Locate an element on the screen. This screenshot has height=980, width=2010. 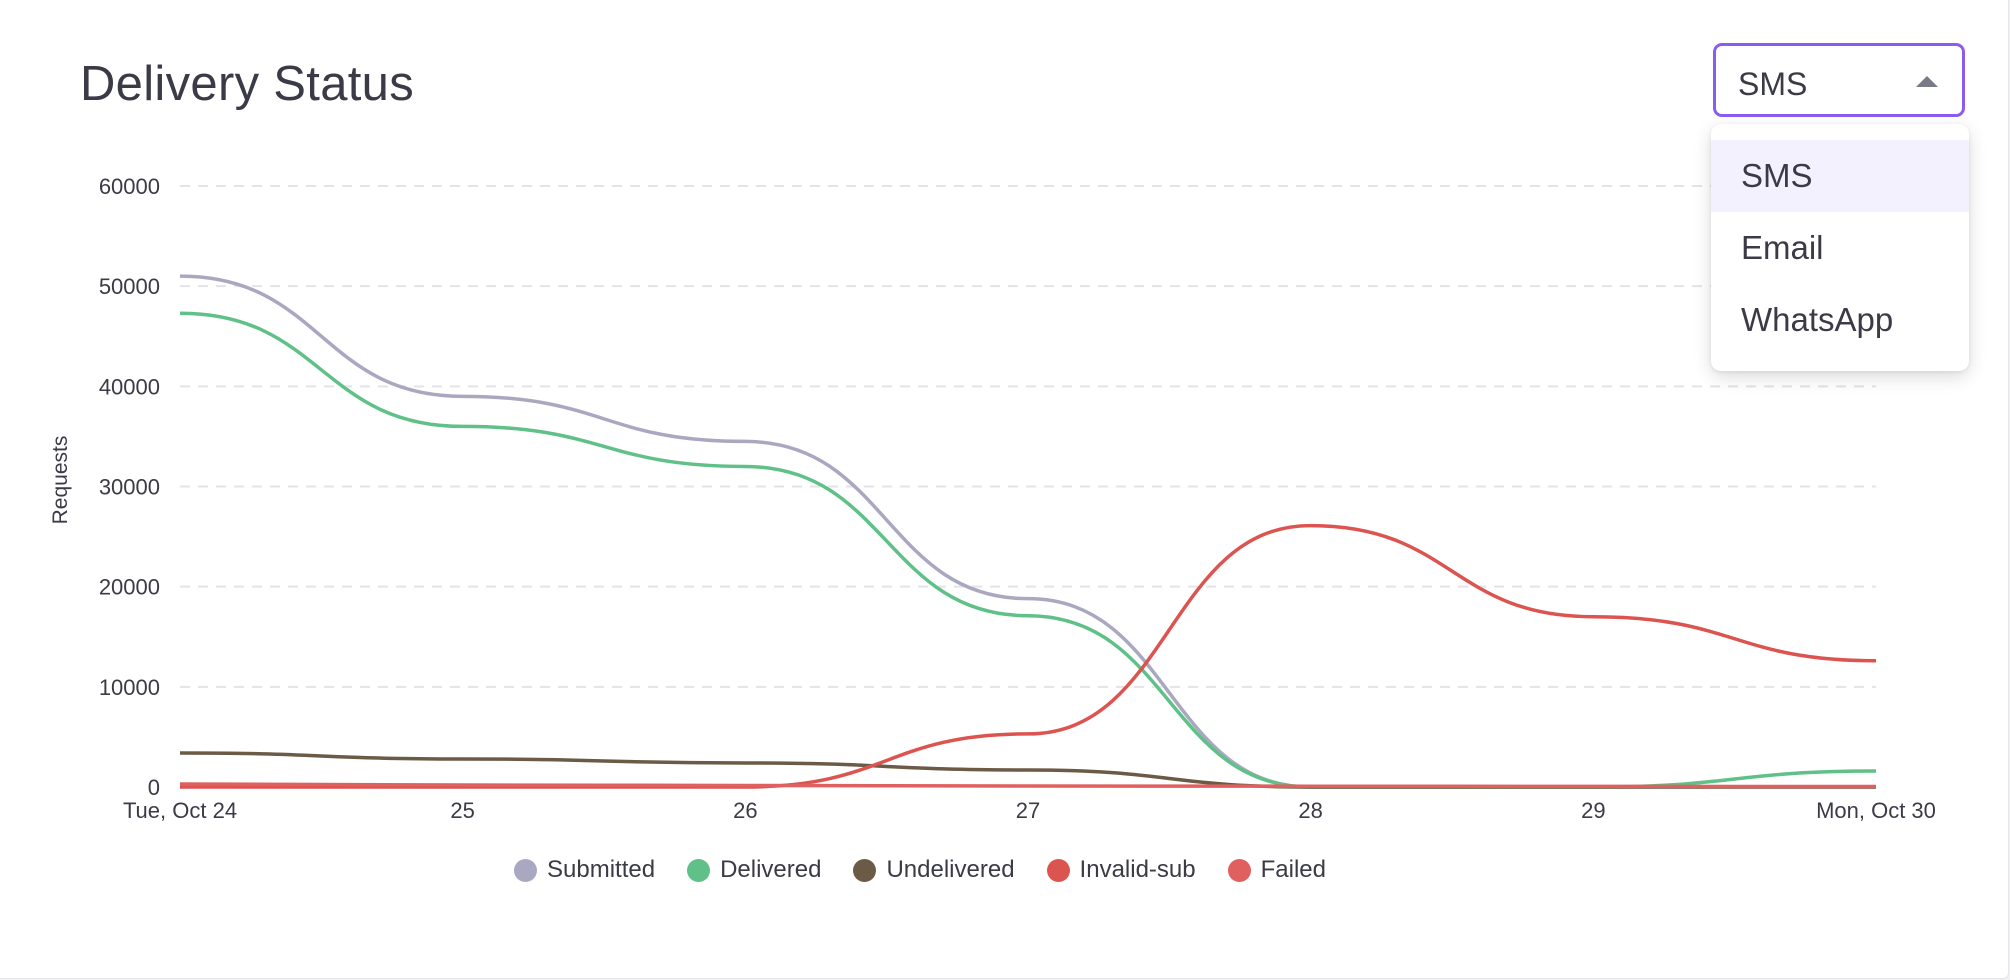
channel-option-email: Email is located at coordinates (1782, 247).